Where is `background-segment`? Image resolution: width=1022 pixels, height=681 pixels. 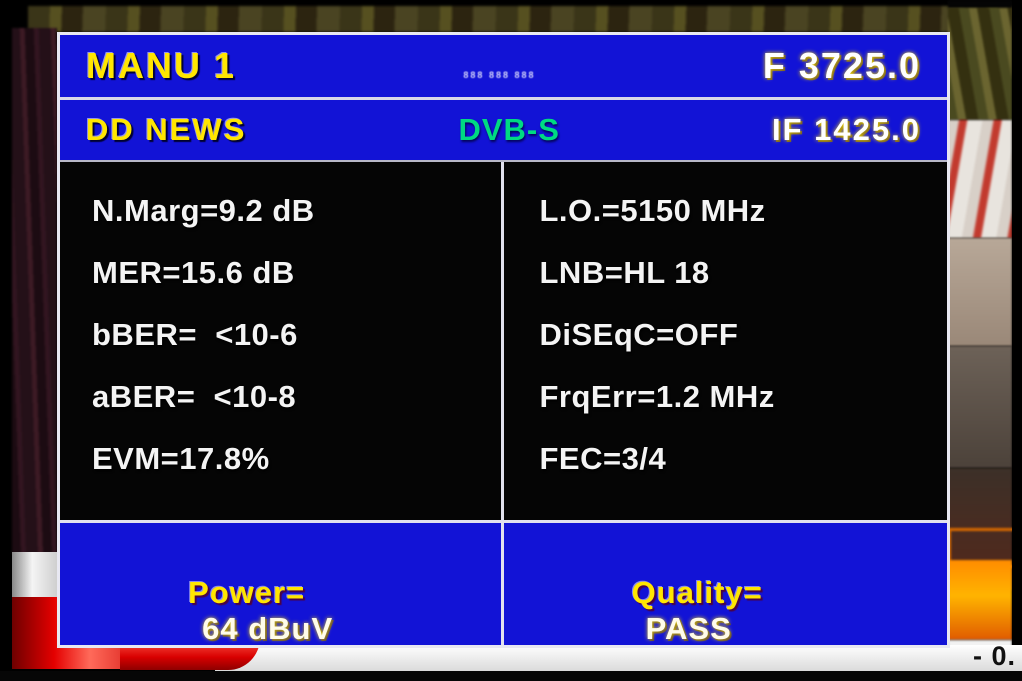 background-segment is located at coordinates (980, 4).